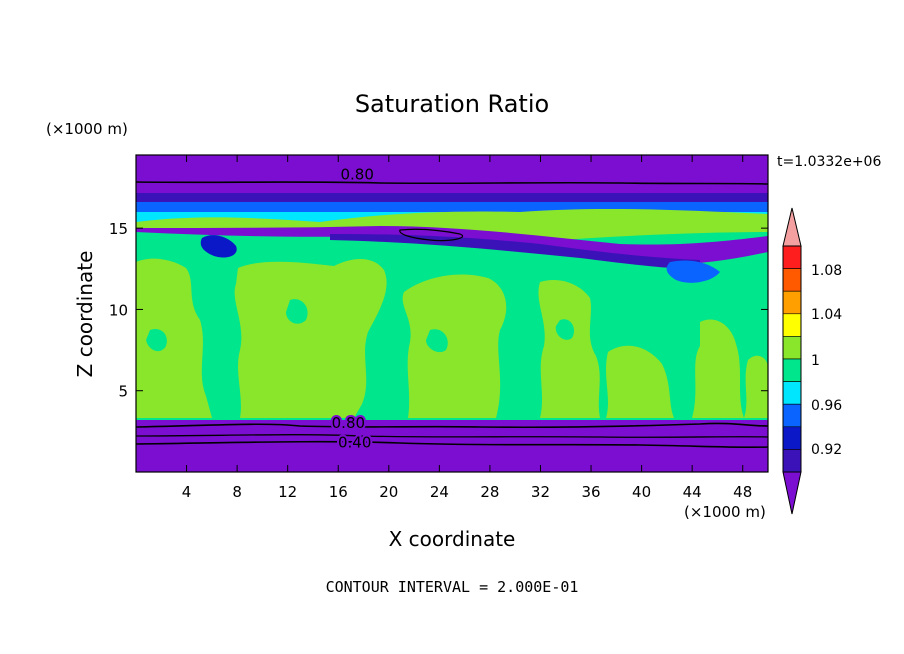 The width and height of the screenshot is (904, 654). I want to click on y-tick-label: 5, so click(123, 392).